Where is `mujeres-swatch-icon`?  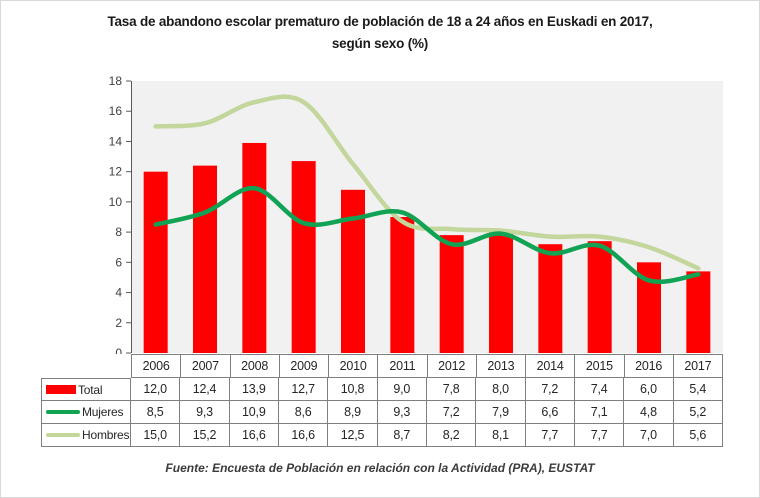
mujeres-swatch-icon is located at coordinates (63, 412).